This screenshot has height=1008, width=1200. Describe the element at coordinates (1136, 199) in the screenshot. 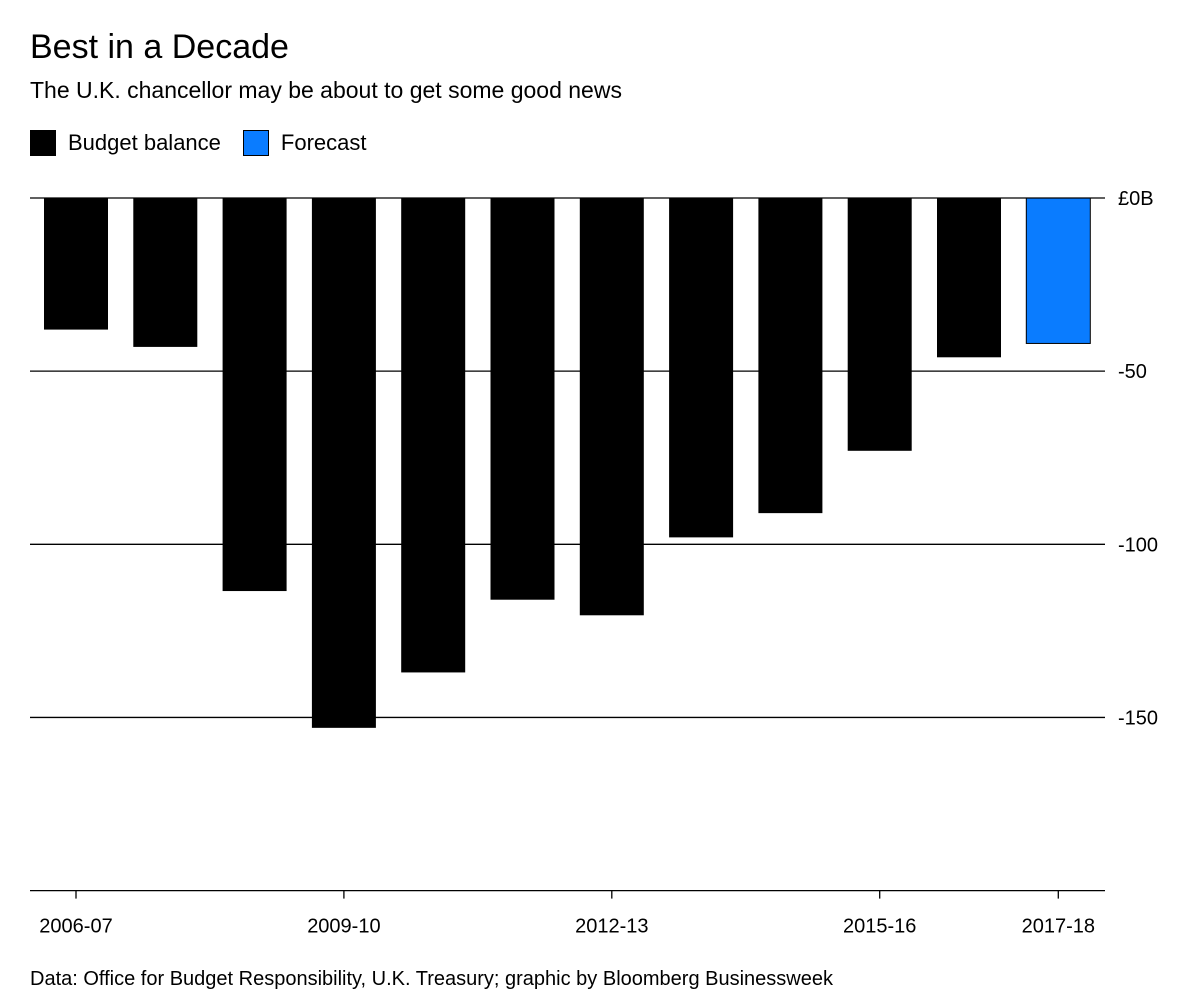

I see `y-tick-label: £0B` at that location.